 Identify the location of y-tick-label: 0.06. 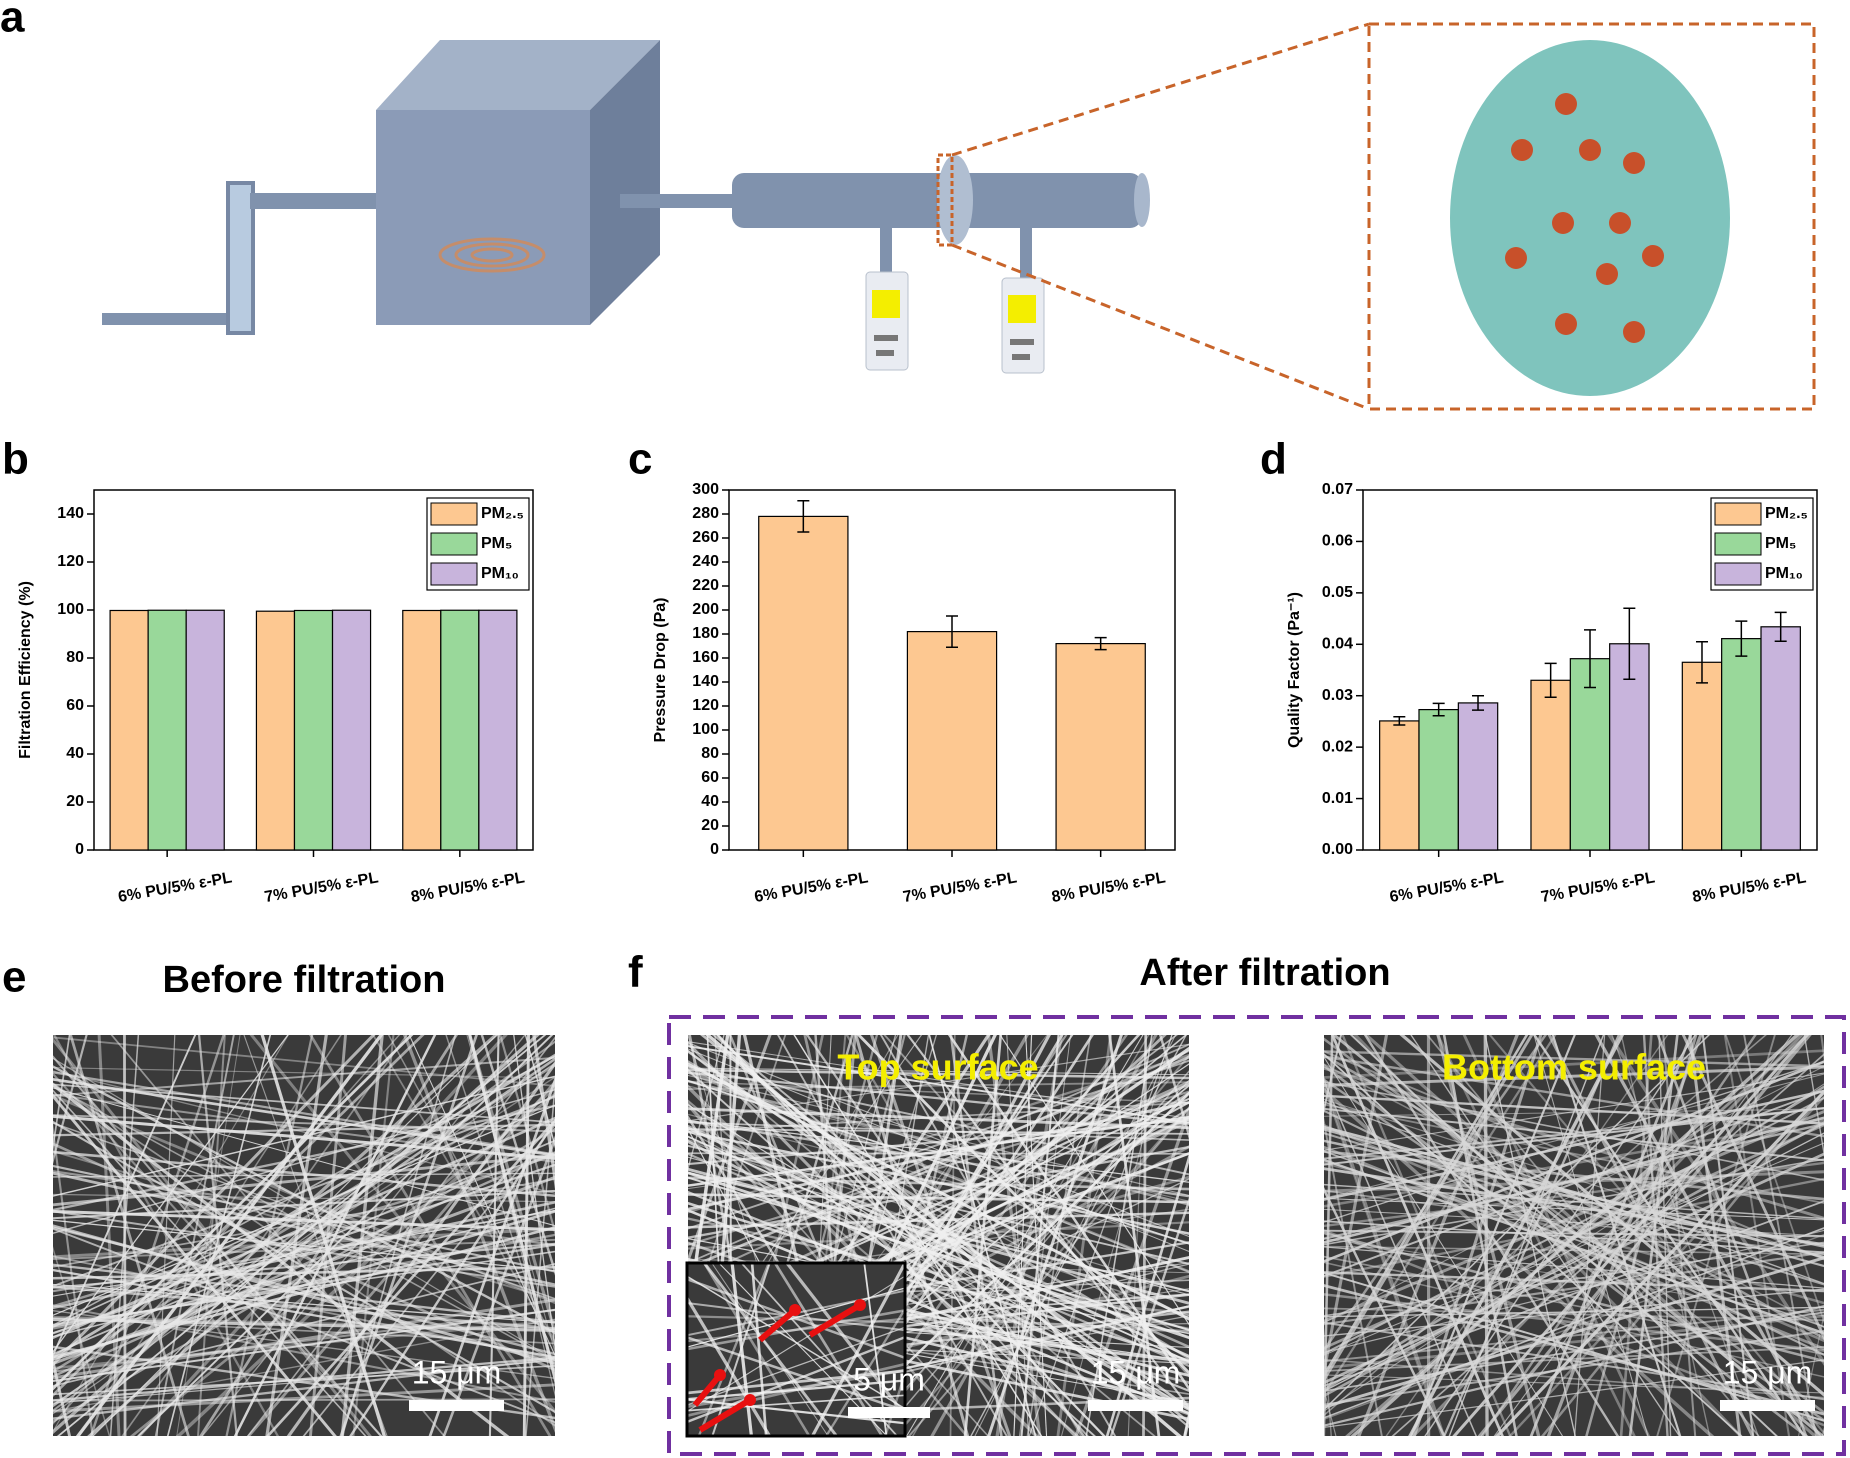
(1337, 541).